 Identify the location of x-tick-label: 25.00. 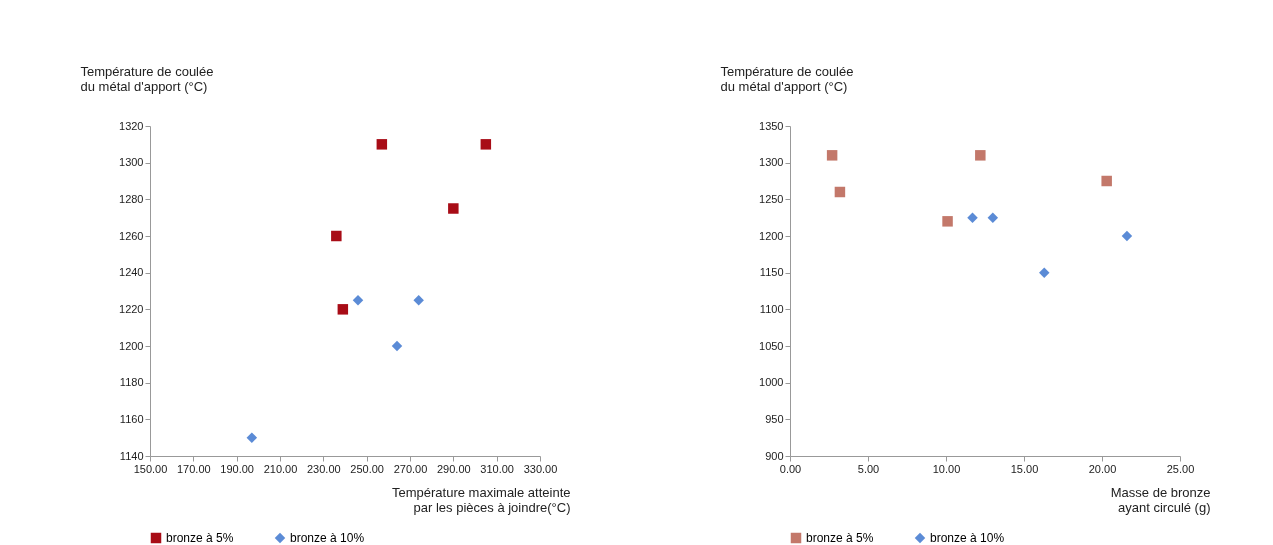
(1180, 468).